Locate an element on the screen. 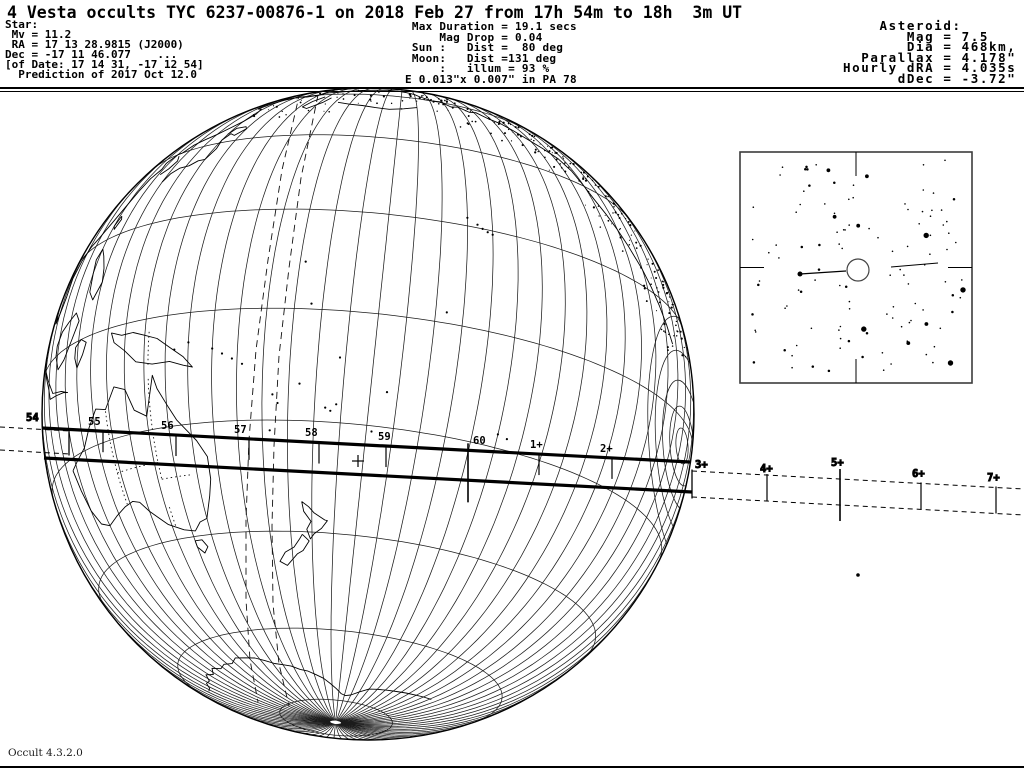 This screenshot has width=1024, height=768. minute-label: 1+ is located at coordinates (536, 445).